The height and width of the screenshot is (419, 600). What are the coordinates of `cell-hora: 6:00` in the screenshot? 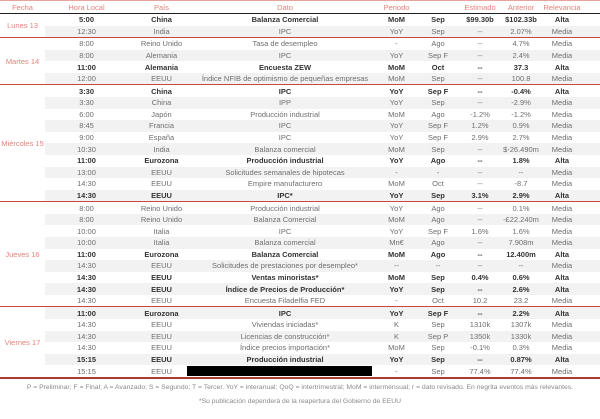 It's located at (86, 114).